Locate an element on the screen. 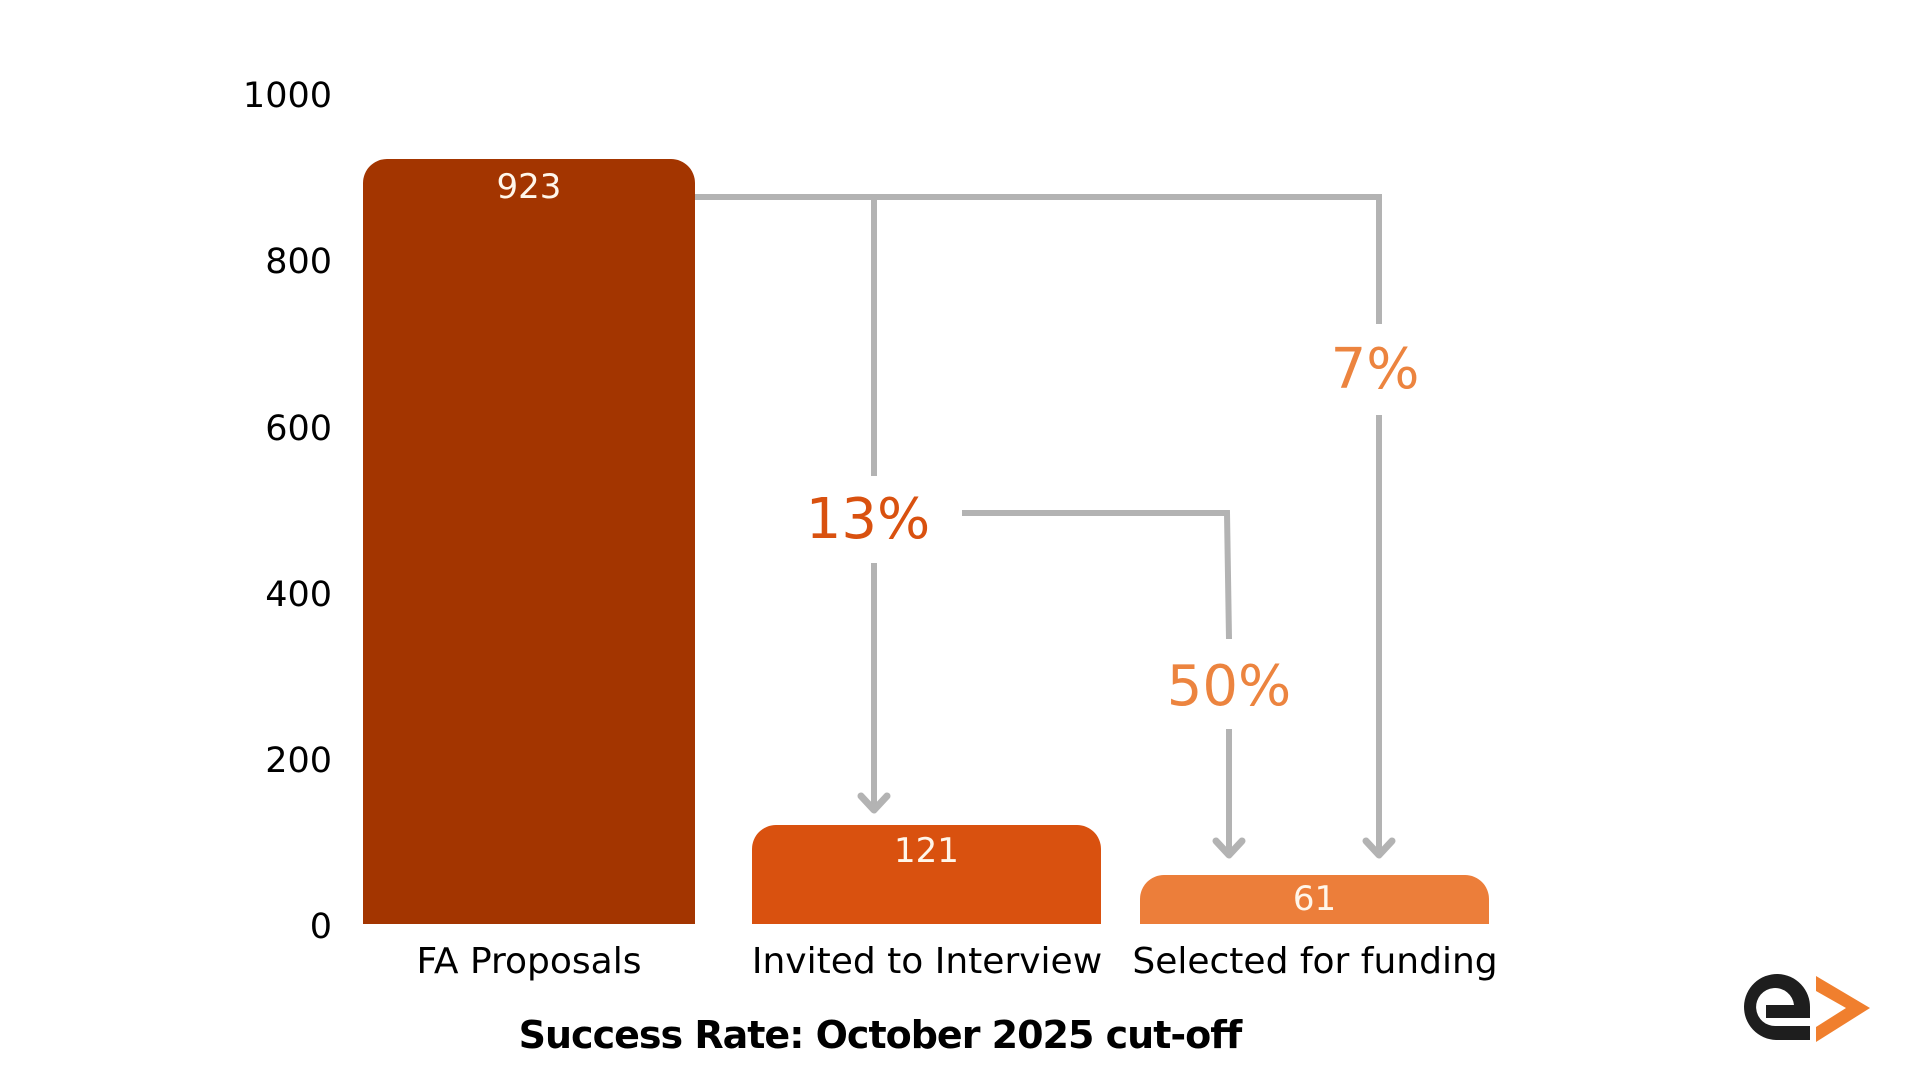 This screenshot has width=1920, height=1080. bar-fa-proposals: 923 is located at coordinates (529, 541).